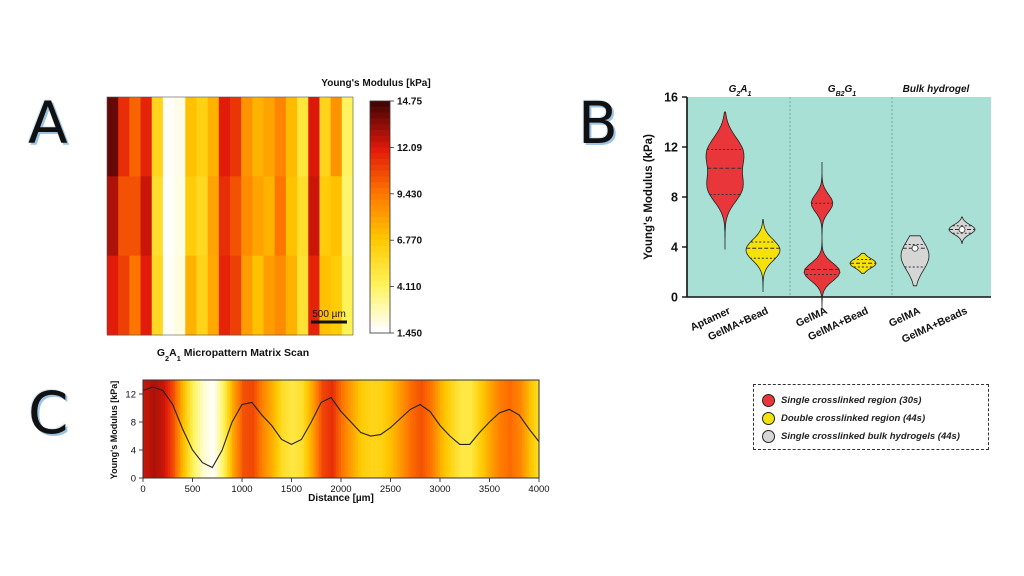 The height and width of the screenshot is (576, 1024). What do you see at coordinates (743, 89) in the screenshot?
I see `group-title-0-part-2: A` at bounding box center [743, 89].